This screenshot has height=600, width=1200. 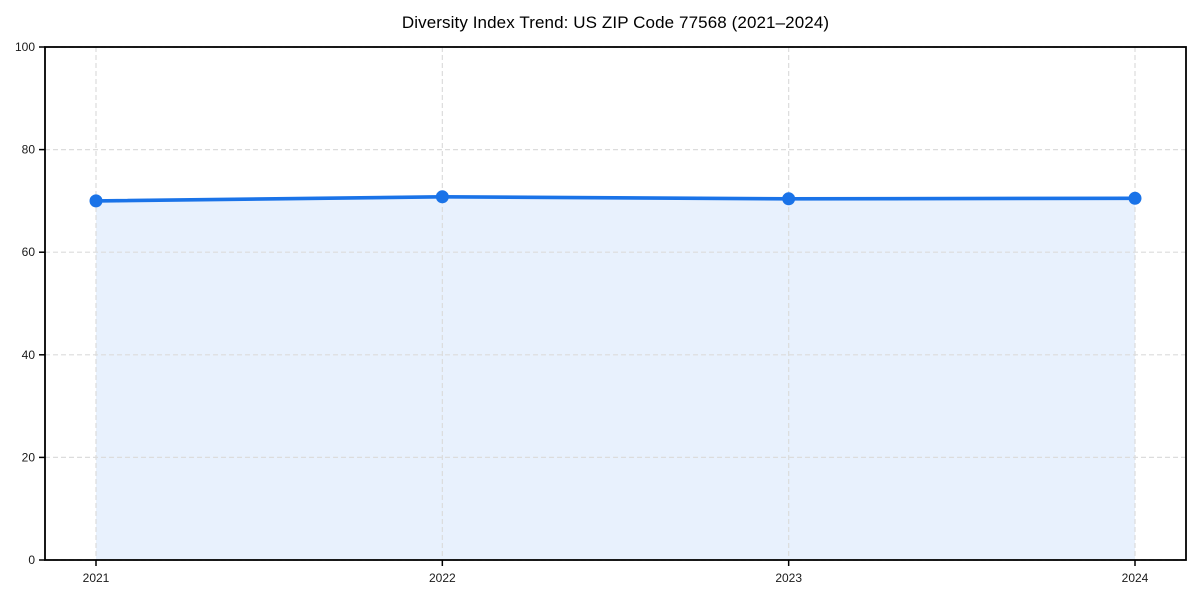 What do you see at coordinates (29, 252) in the screenshot?
I see `y-tick-label: 60` at bounding box center [29, 252].